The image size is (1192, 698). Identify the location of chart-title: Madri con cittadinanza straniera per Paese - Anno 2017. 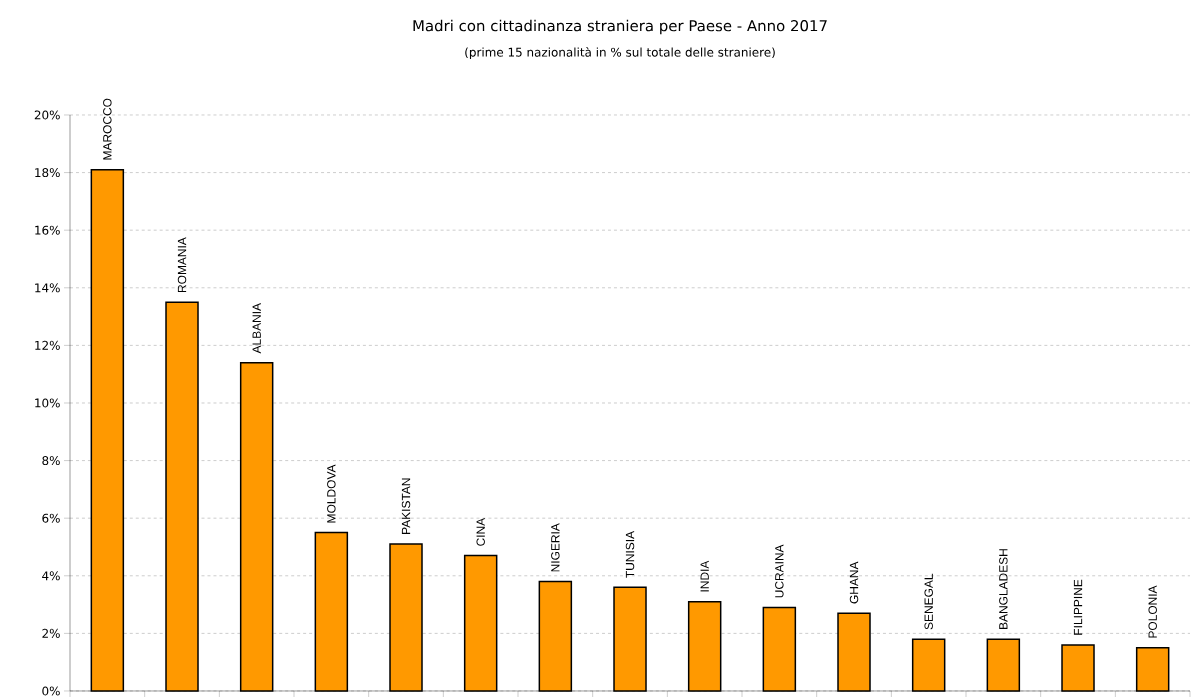
(620, 27).